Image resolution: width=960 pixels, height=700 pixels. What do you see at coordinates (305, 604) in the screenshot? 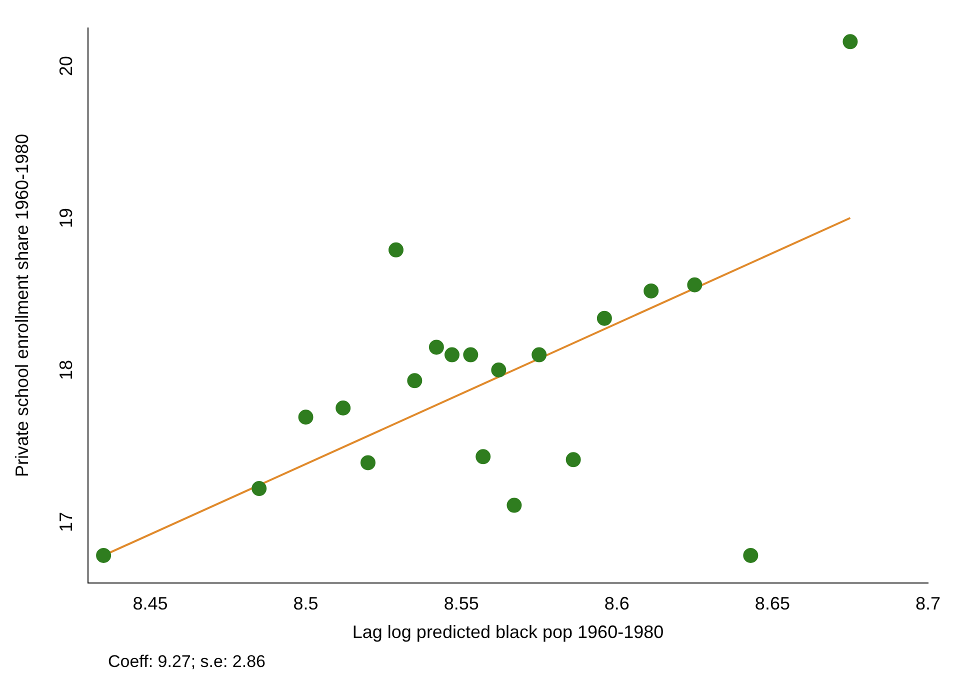
I see `x-tick-label: 8.5` at bounding box center [305, 604].